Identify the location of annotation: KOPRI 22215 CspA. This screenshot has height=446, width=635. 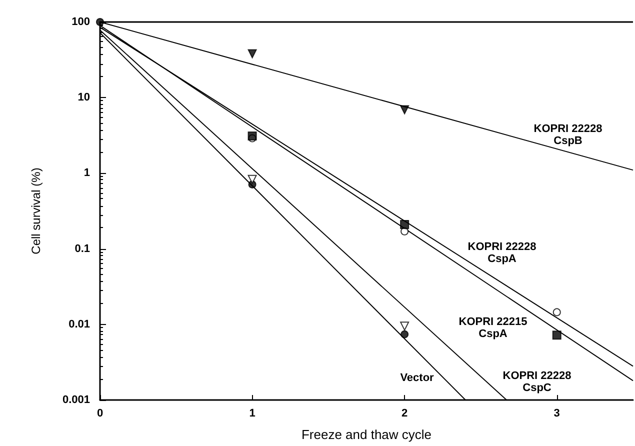
(493, 328).